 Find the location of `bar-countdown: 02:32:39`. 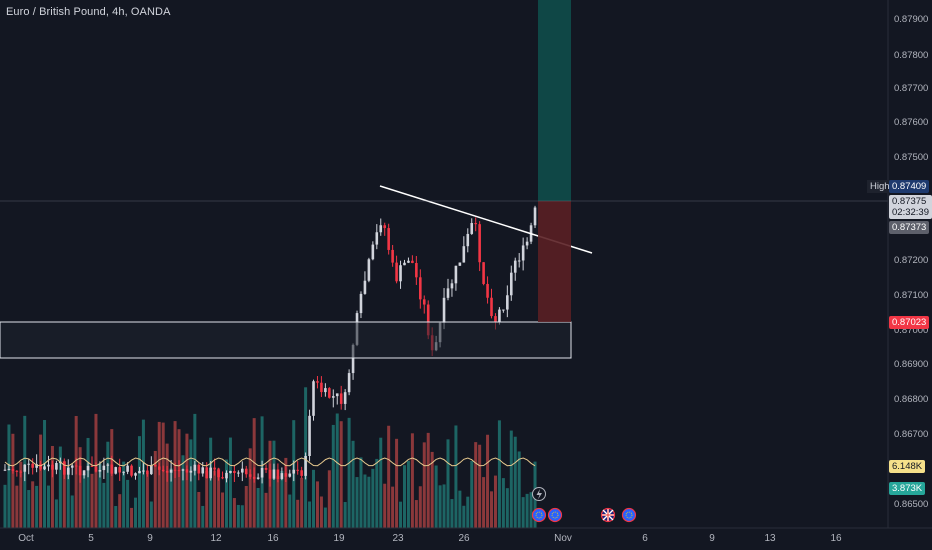

bar-countdown: 02:32:39 is located at coordinates (910, 212).